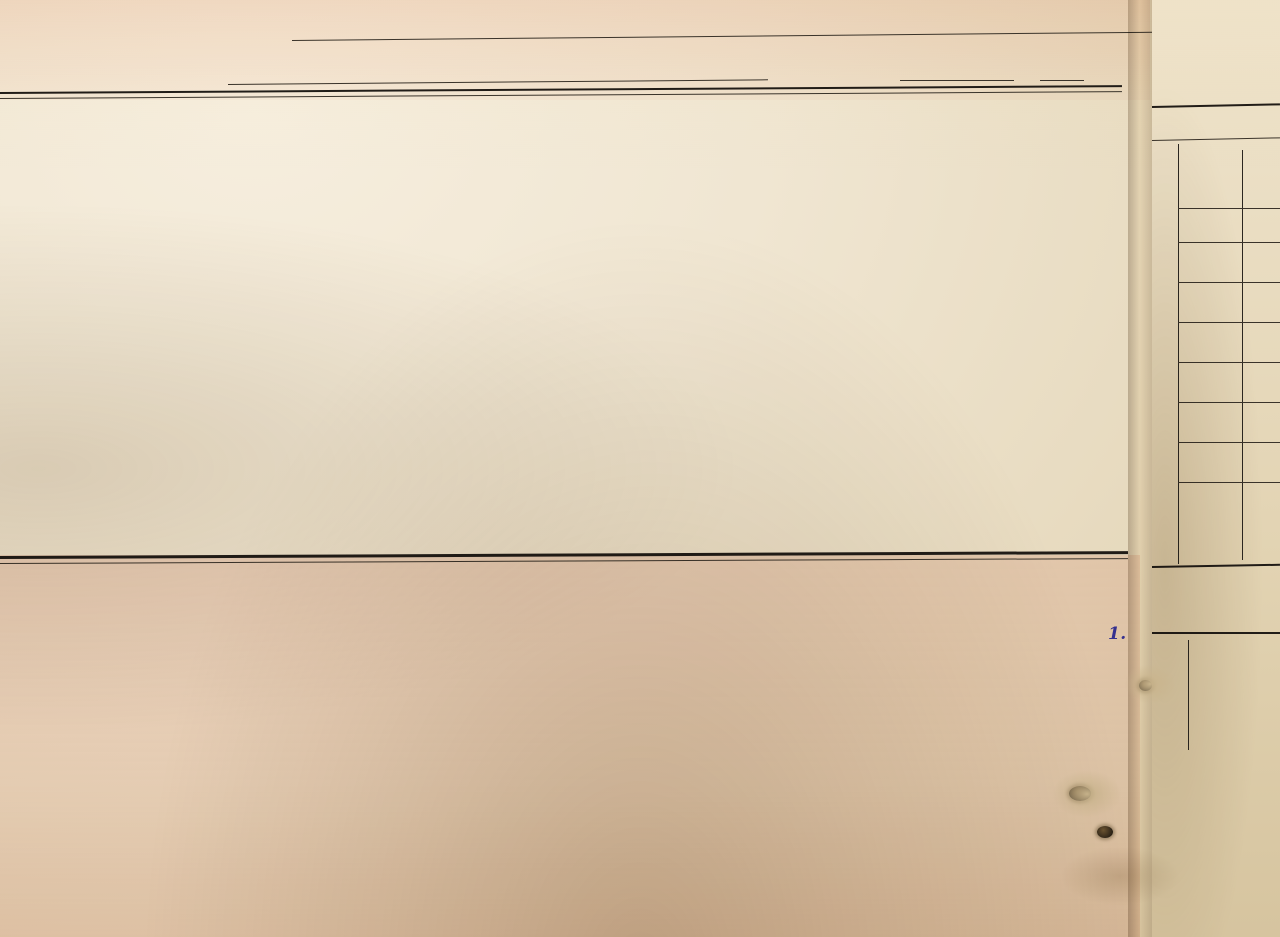 The height and width of the screenshot is (937, 1280). Describe the element at coordinates (1141, 468) in the screenshot. I see `binding-gutter` at that location.